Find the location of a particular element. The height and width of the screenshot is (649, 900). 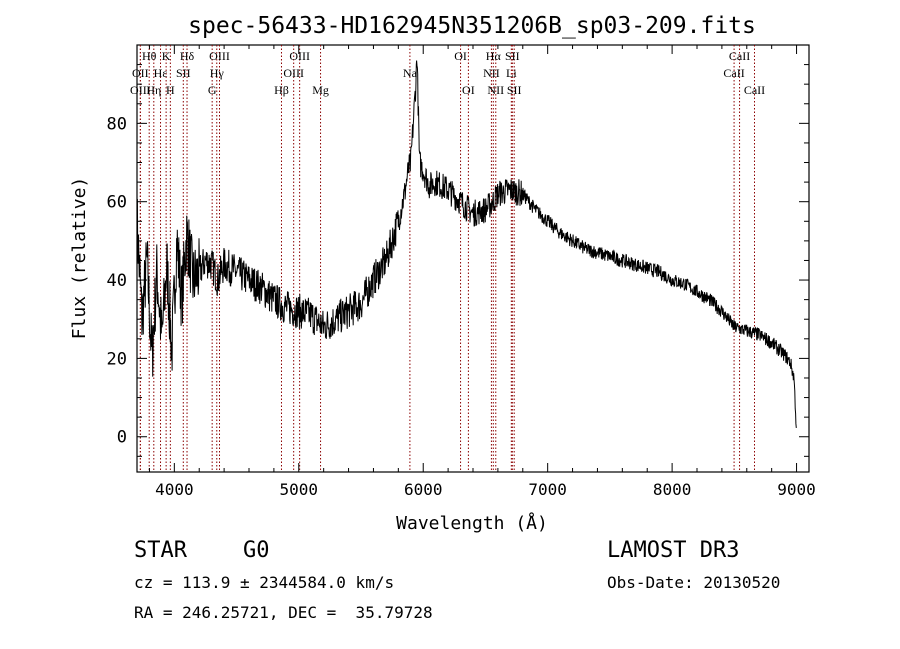

y-tick-label: 20 is located at coordinates (117, 359).